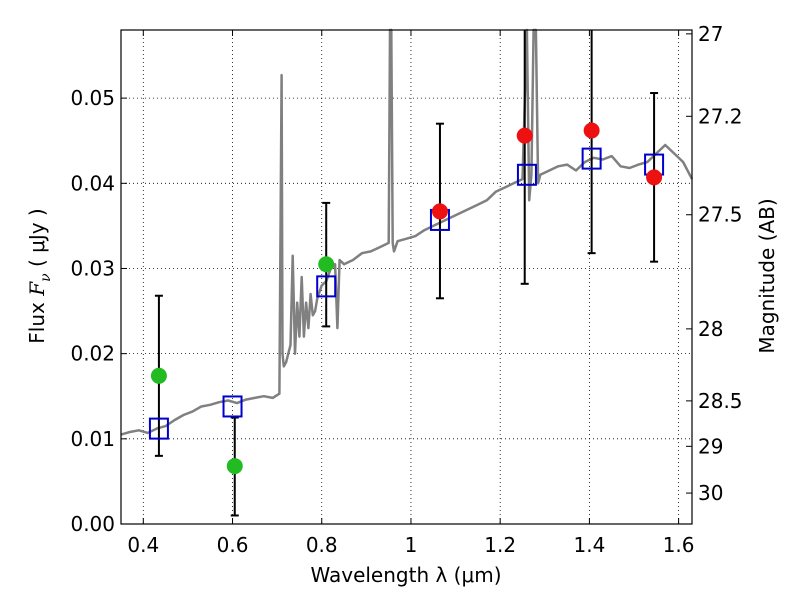 This screenshot has width=800, height=600. Describe the element at coordinates (92, 183) in the screenshot. I see `y-tick-label: 0.04` at that location.